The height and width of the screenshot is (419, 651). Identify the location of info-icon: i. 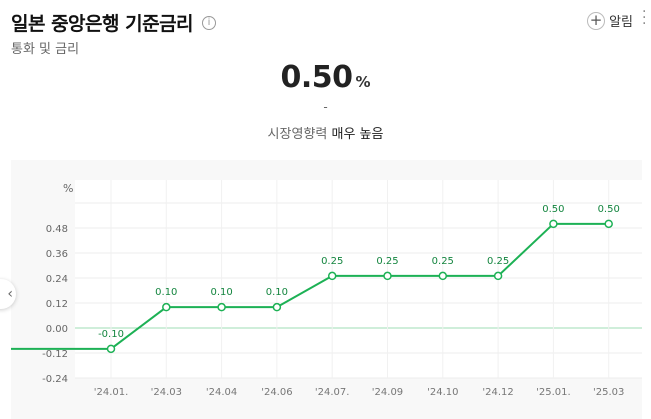
(209, 22).